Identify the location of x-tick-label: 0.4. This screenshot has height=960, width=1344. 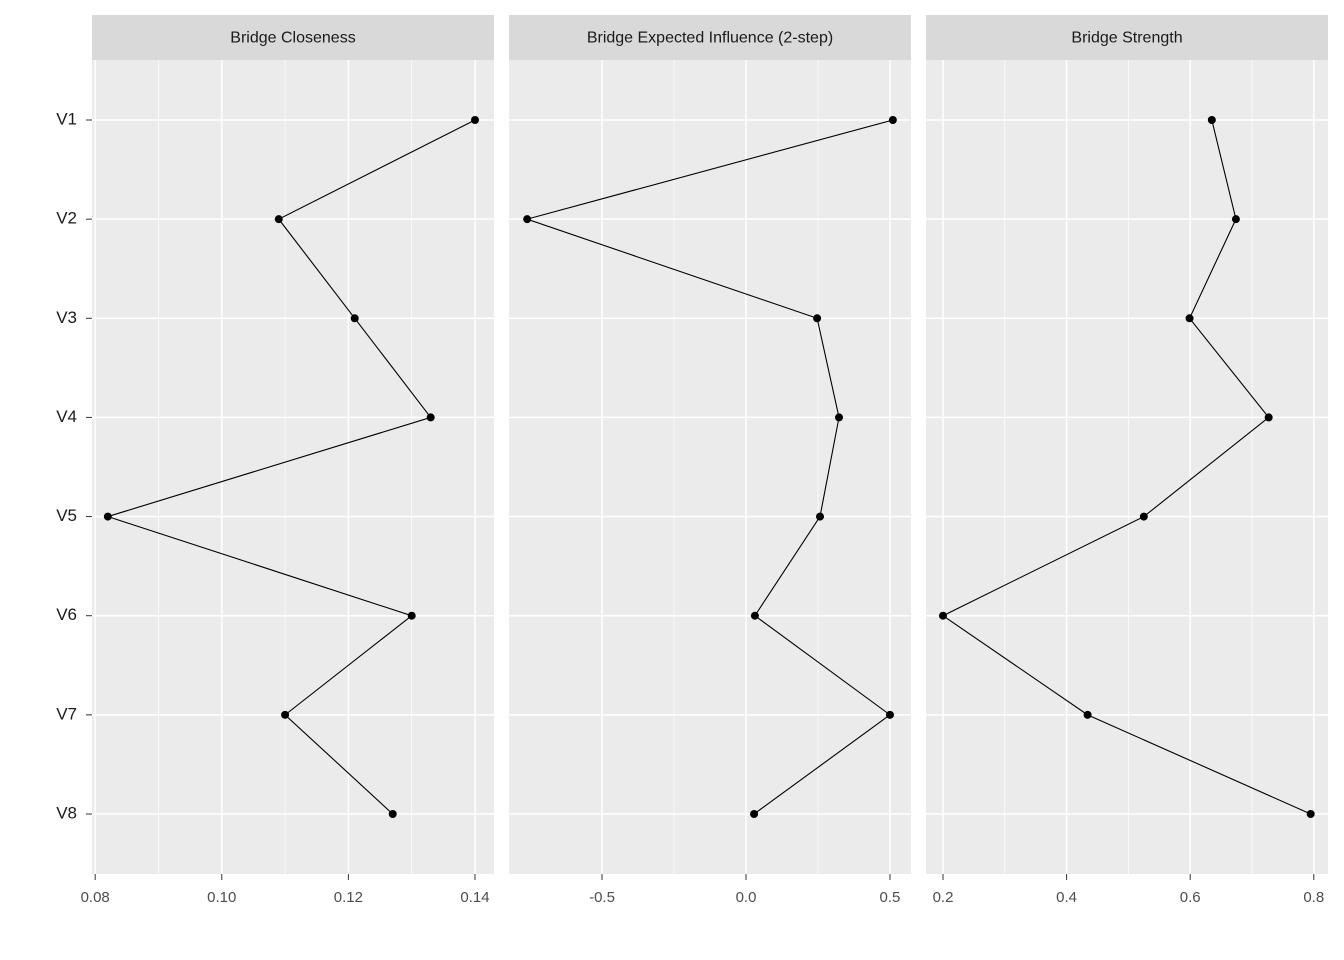
(1066, 897).